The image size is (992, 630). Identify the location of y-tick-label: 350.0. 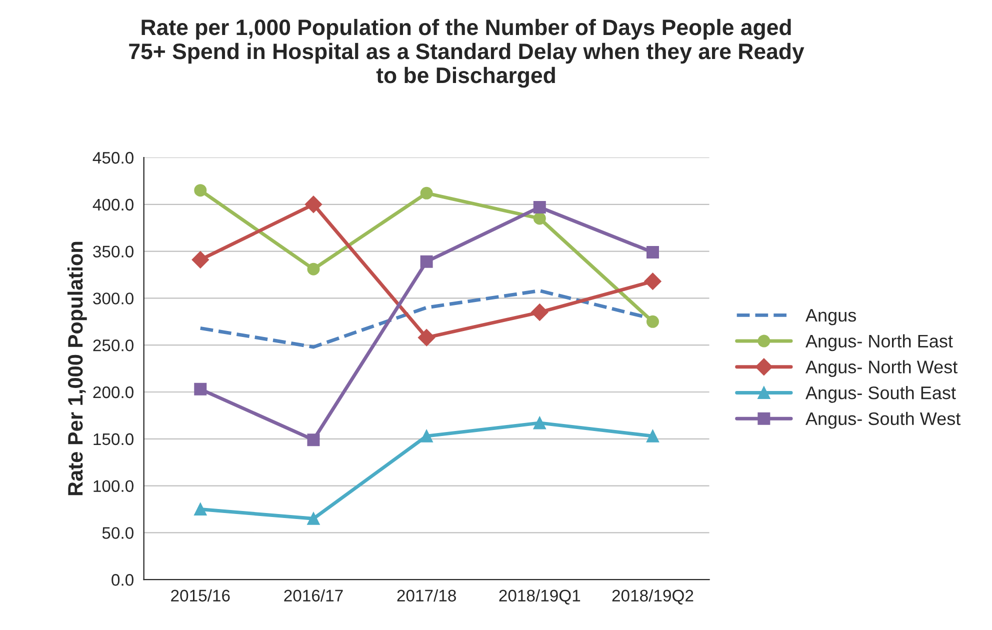
(113, 252).